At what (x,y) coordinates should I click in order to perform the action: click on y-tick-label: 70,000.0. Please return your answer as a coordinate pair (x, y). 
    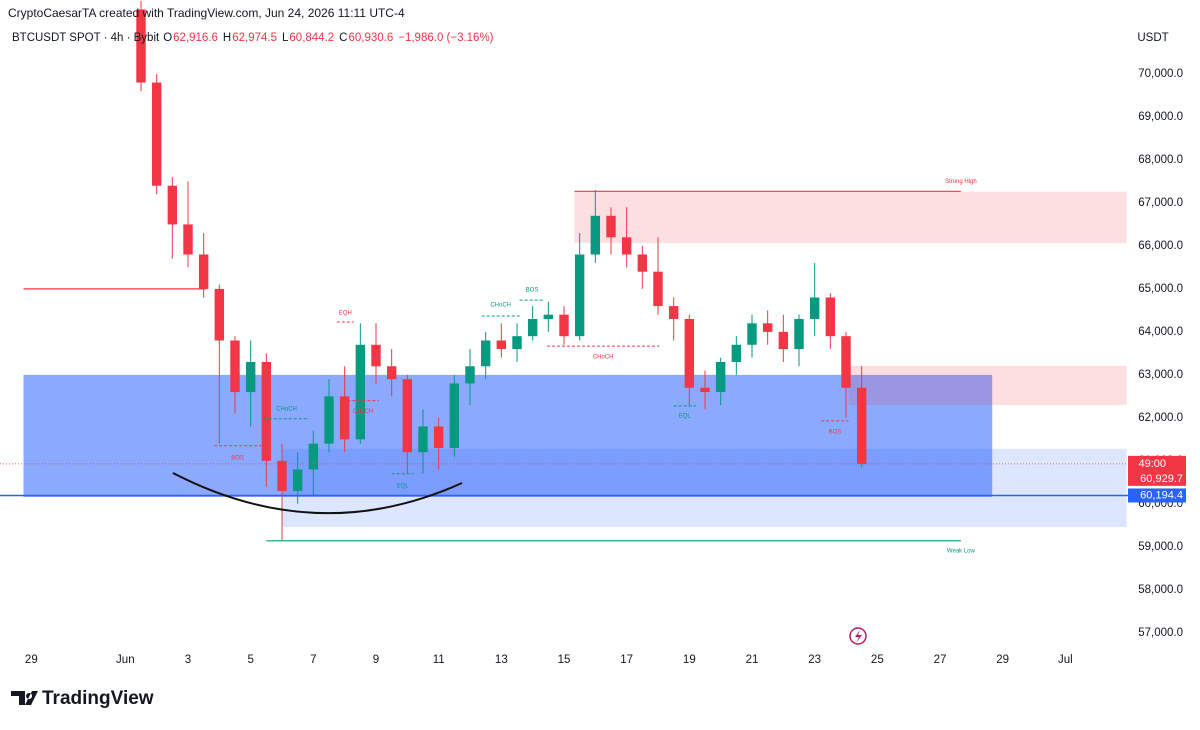
    Looking at the image, I should click on (1160, 74).